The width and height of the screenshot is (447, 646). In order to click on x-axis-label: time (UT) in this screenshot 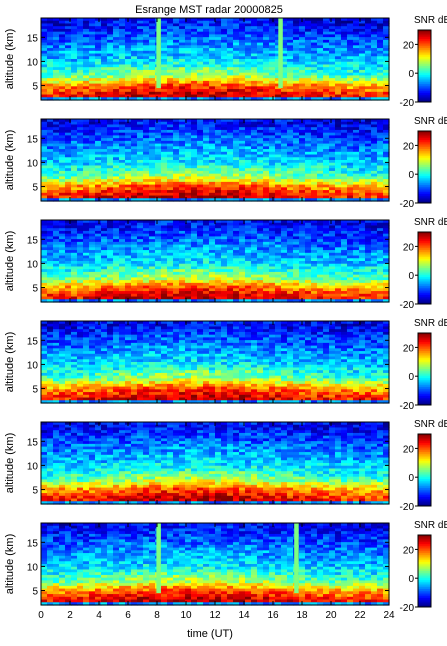, I will do `click(210, 634)`.